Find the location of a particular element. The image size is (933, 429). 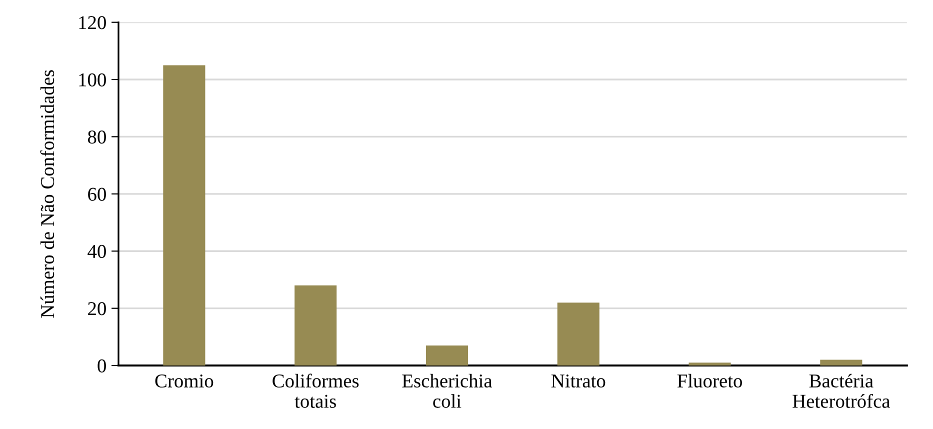

y-tick-label: 100 is located at coordinates (92, 79).